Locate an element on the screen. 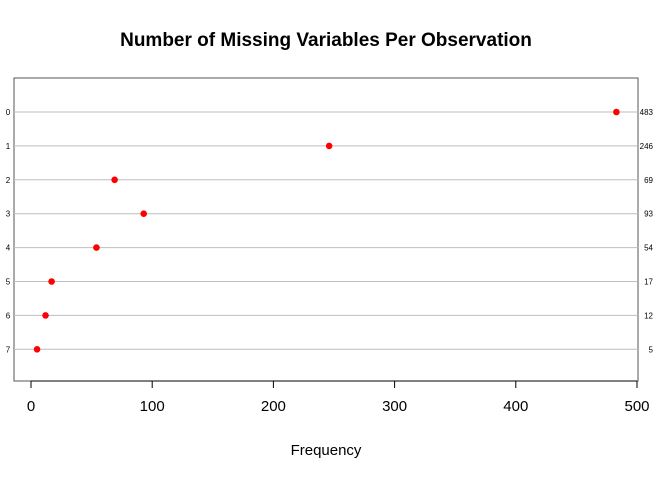  x-tick-label: 300 is located at coordinates (394, 406).